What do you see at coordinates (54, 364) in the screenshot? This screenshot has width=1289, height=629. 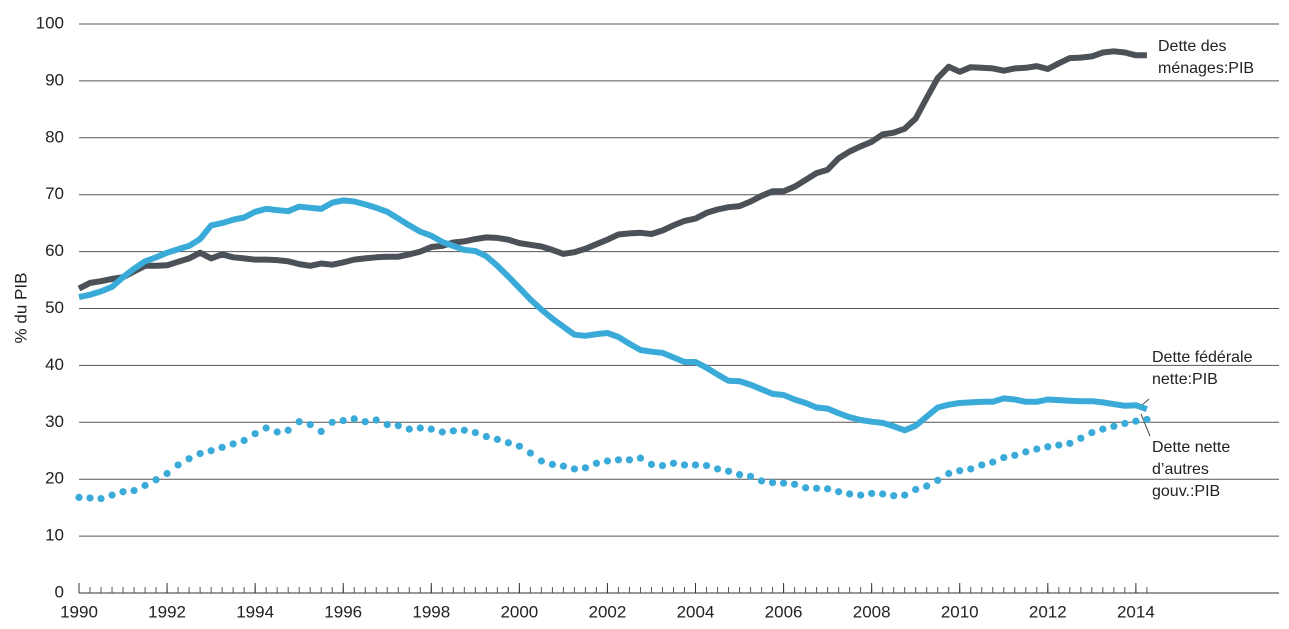 I see `y-tick-label: 40` at bounding box center [54, 364].